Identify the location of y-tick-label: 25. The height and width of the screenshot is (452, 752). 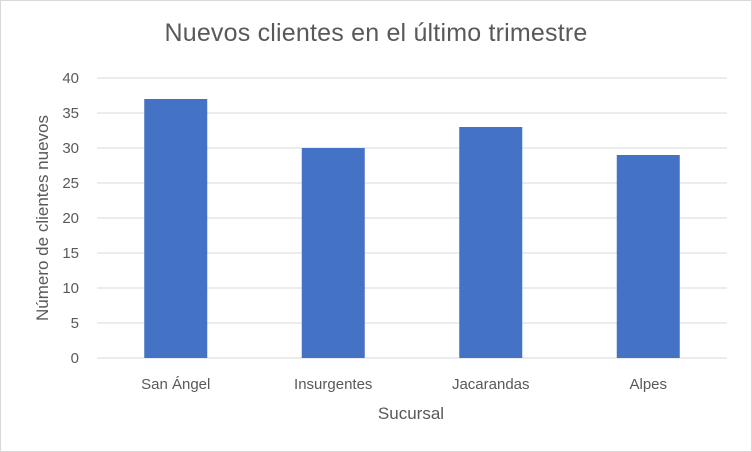
(70, 183).